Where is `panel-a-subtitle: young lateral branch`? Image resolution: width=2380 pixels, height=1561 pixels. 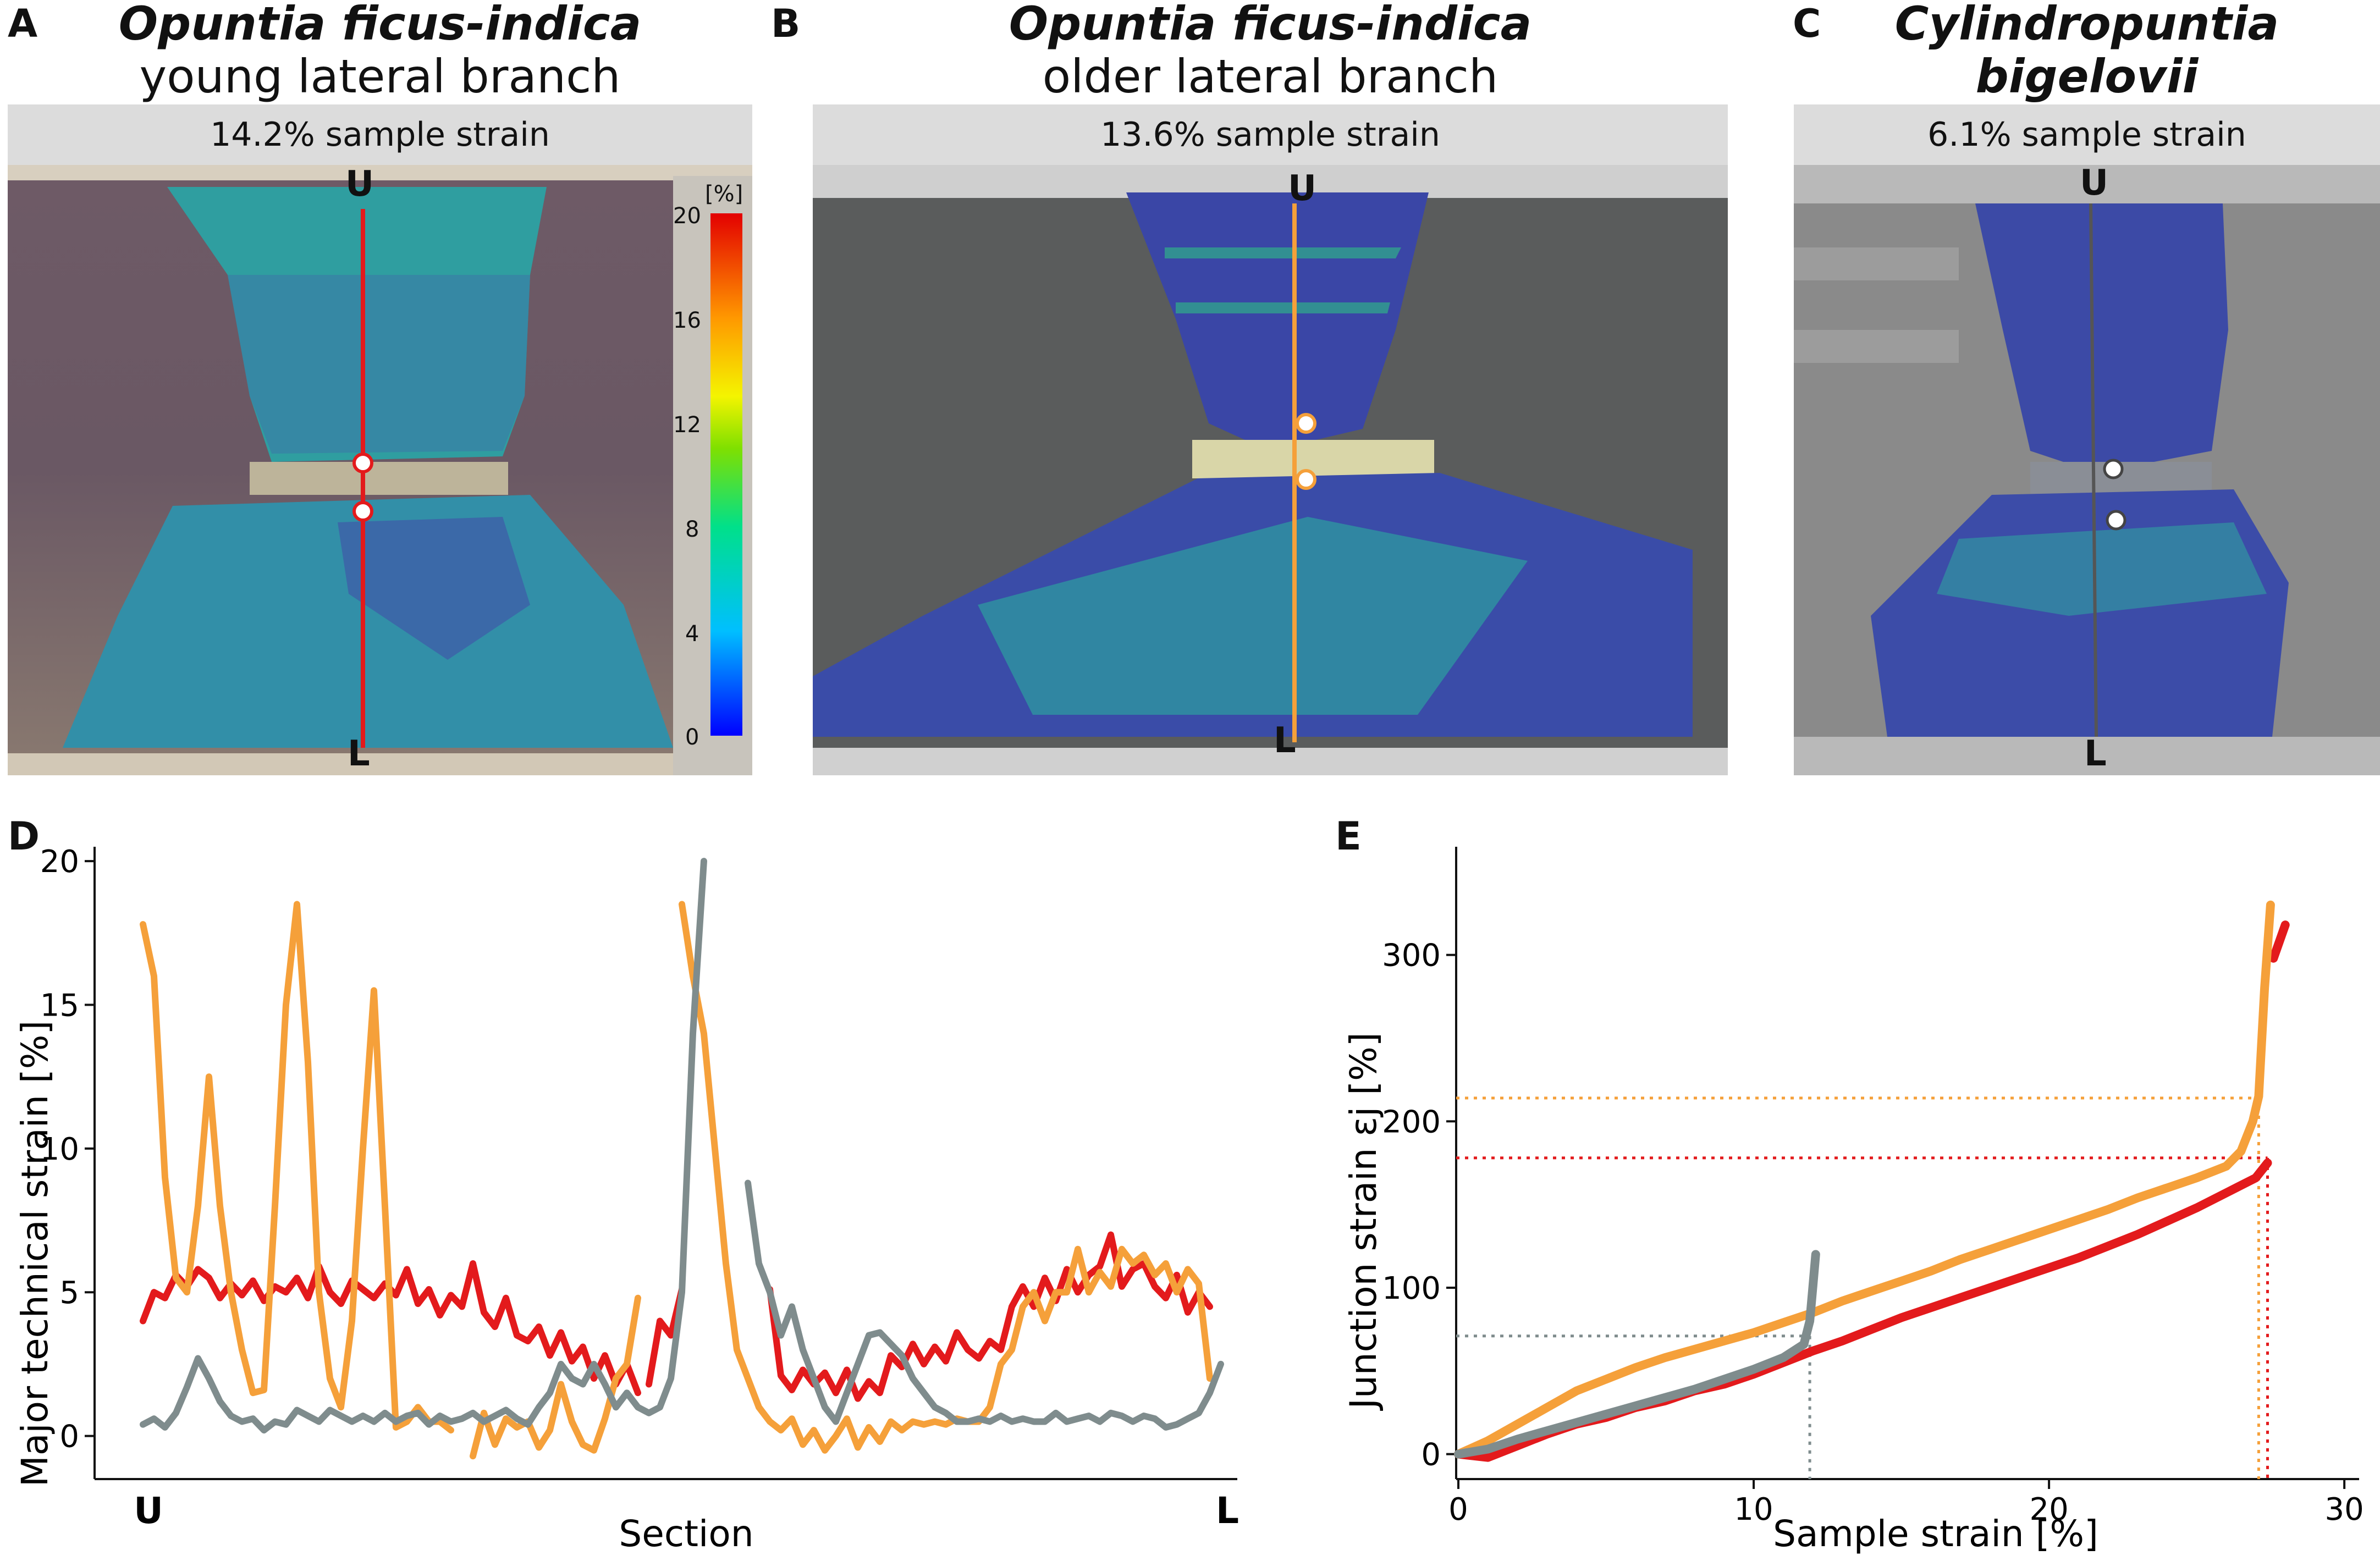 panel-a-subtitle: young lateral branch is located at coordinates (380, 76).